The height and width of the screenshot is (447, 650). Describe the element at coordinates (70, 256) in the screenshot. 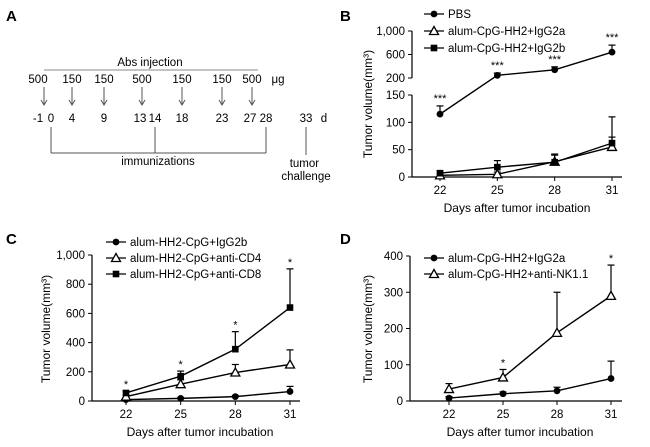

I see `y-tick-label: 1,000` at that location.